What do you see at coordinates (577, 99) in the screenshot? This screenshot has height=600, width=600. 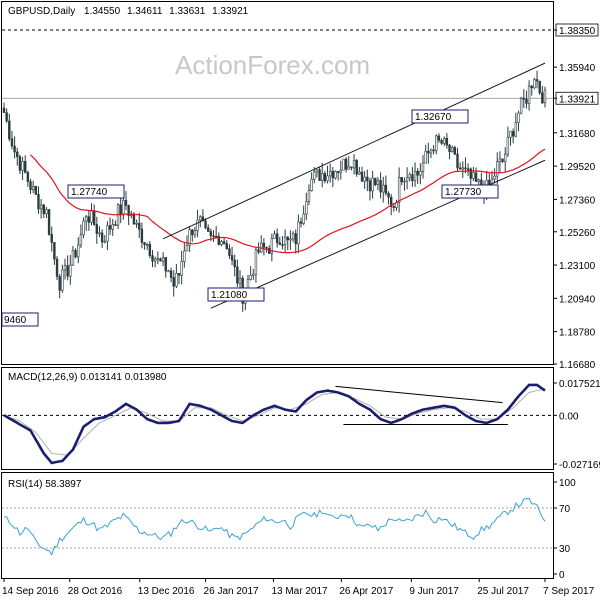 I see `price-tick-label: 1.33921` at bounding box center [577, 99].